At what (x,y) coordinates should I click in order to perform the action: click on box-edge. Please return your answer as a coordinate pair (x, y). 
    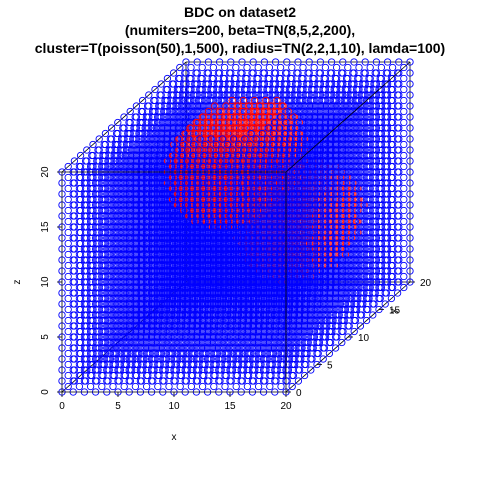
    Looking at the image, I should click on (124, 117).